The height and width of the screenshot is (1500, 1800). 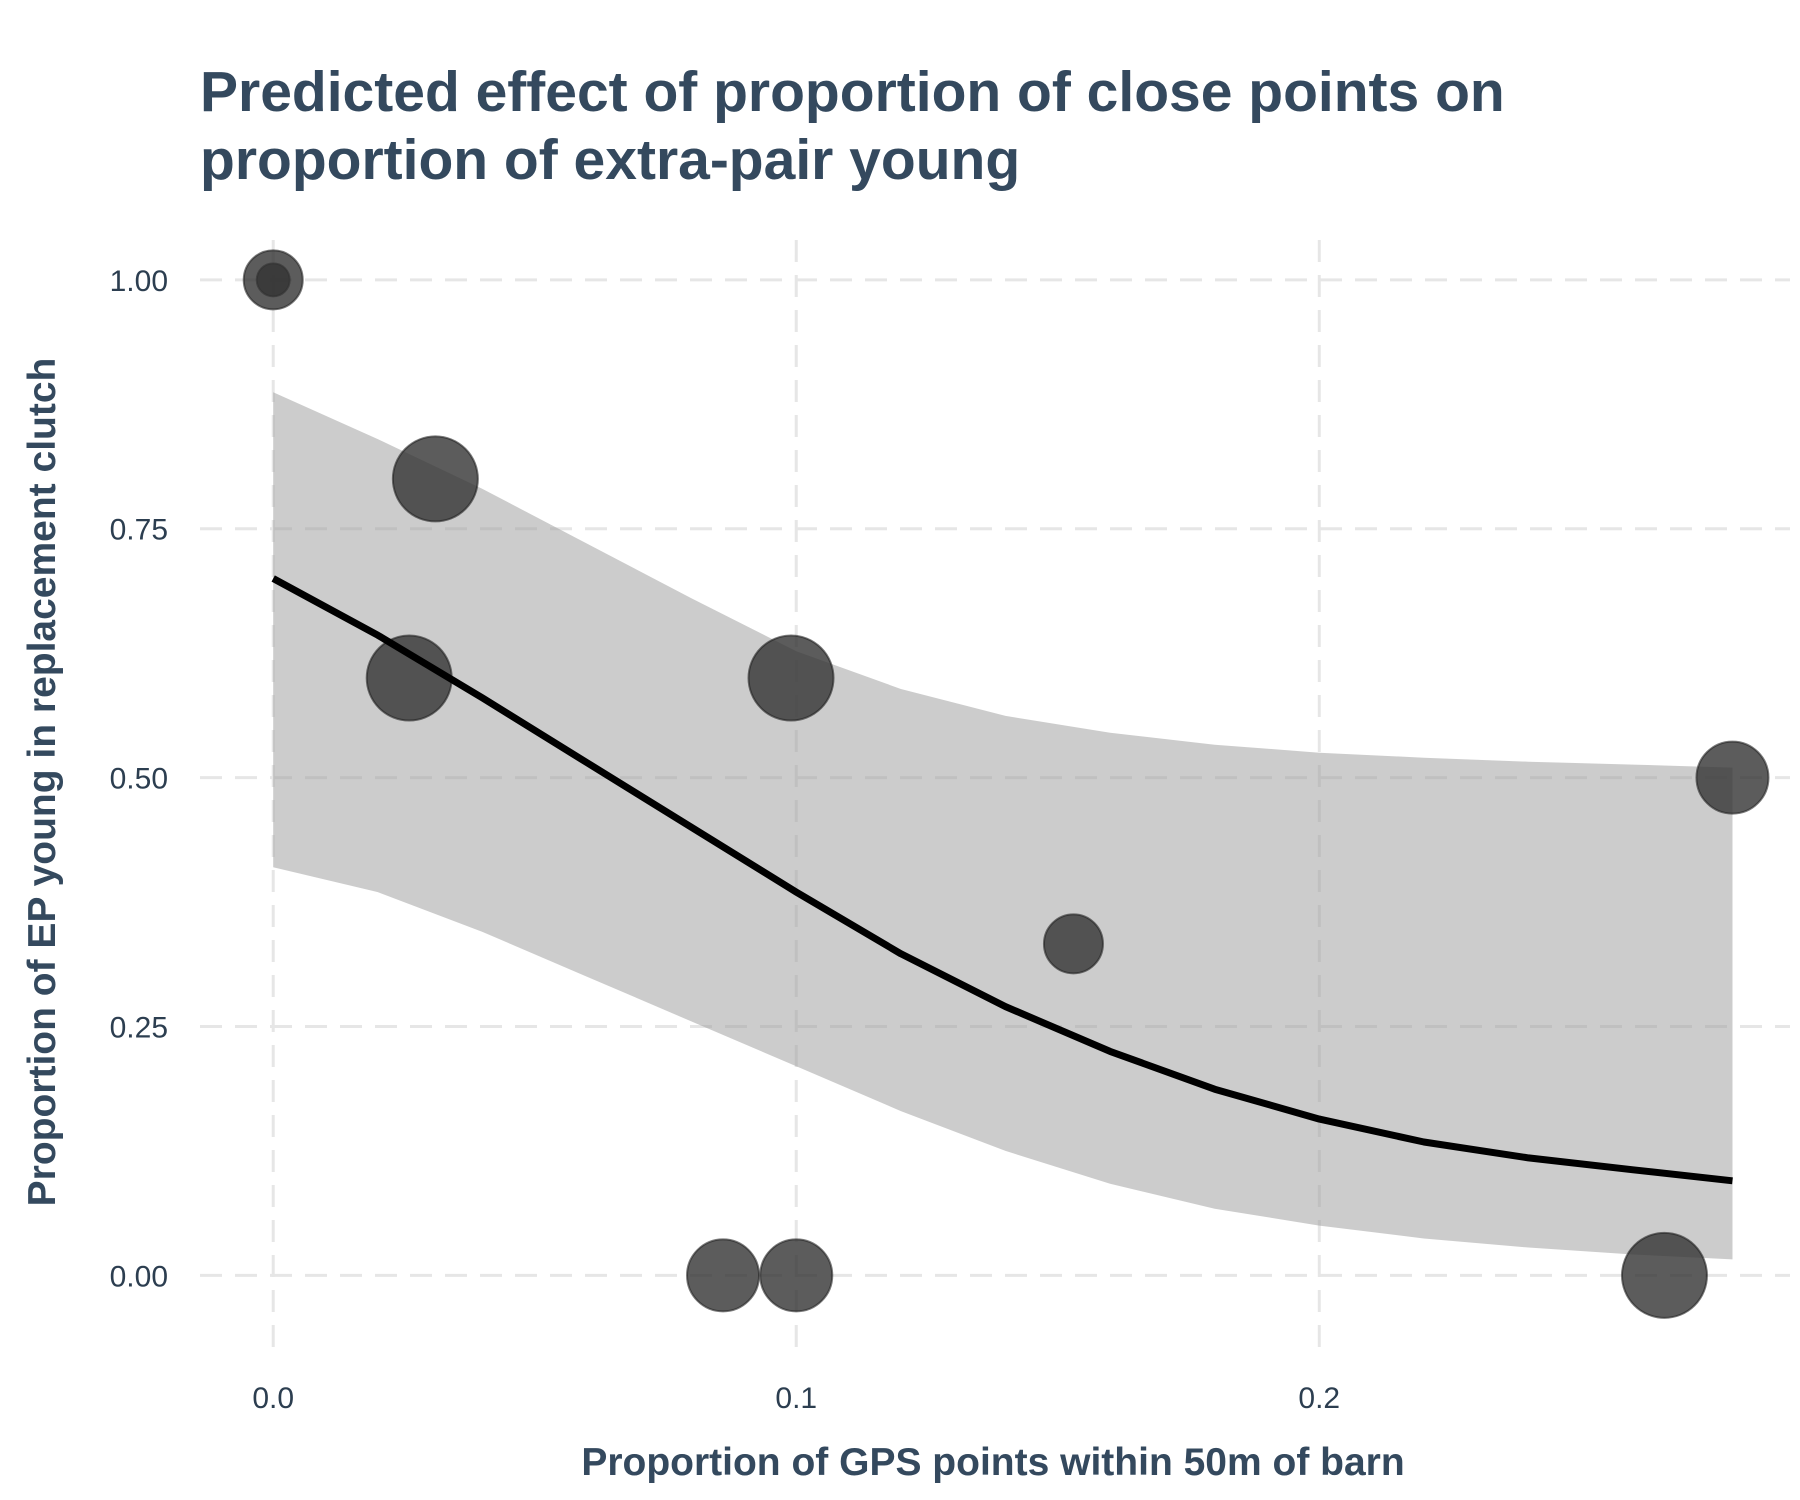 I want to click on y-tick-label: 0.00, so click(x=139, y=1276).